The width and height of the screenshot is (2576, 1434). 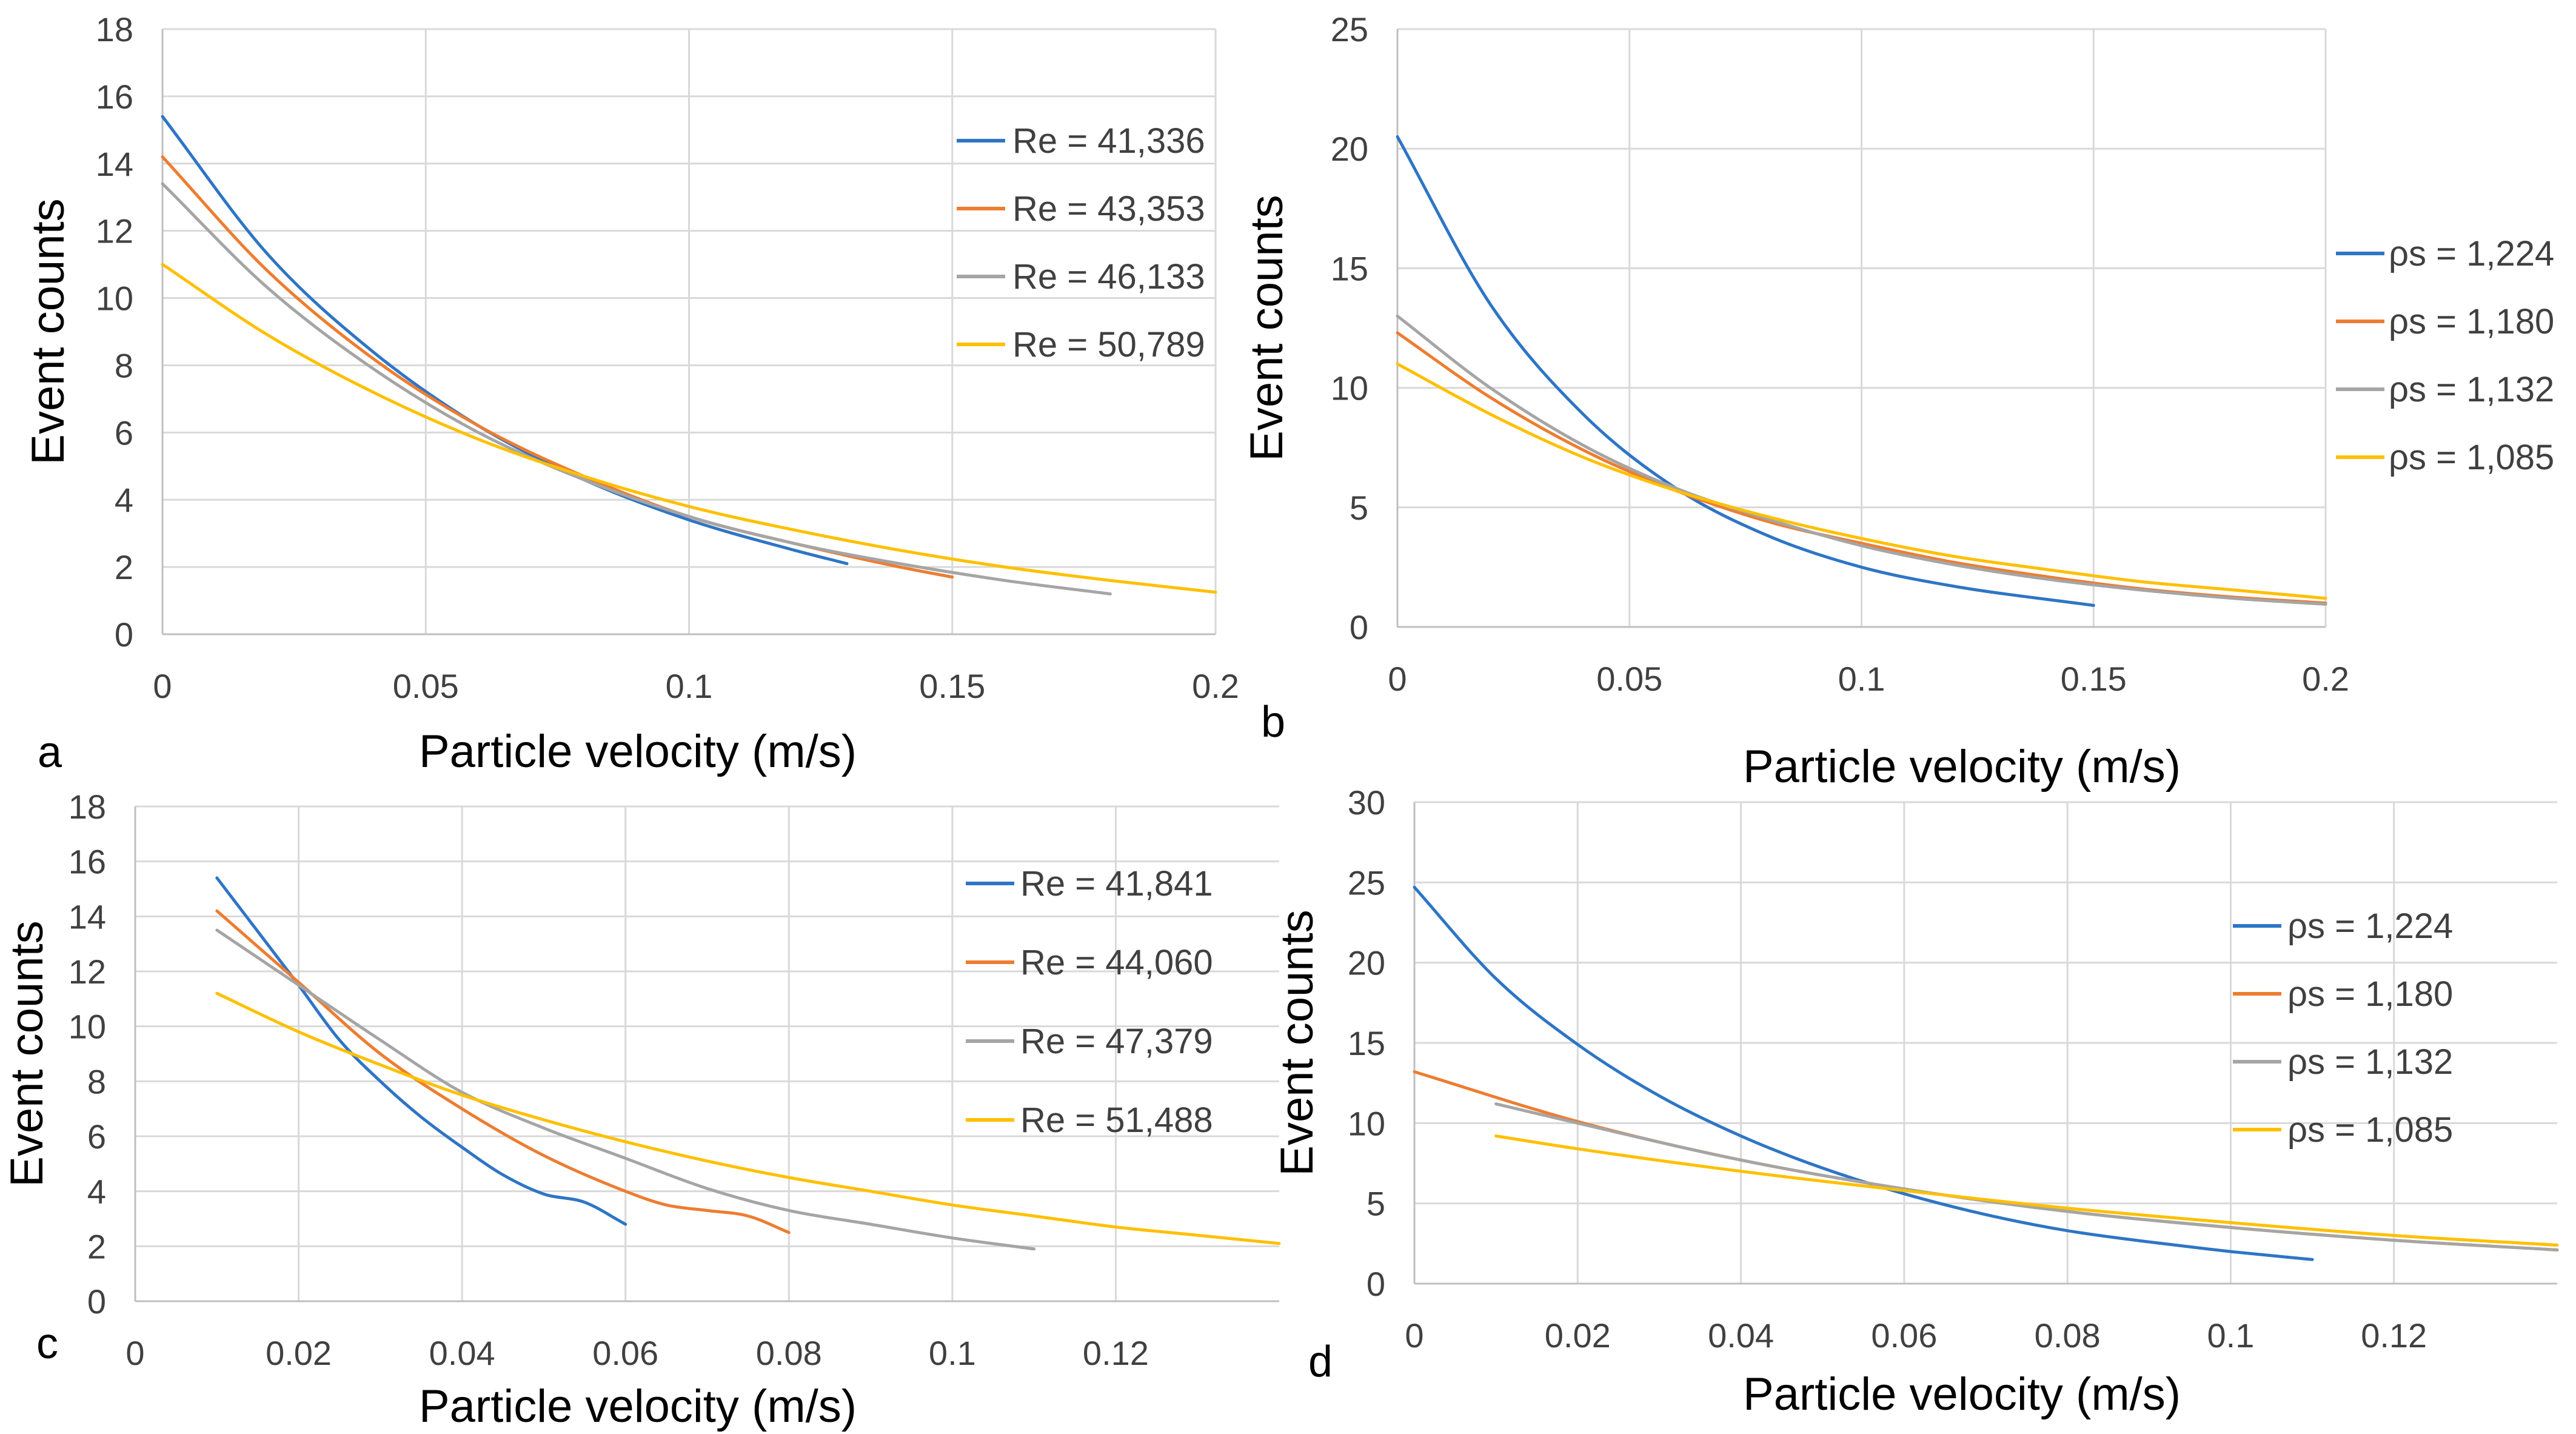 What do you see at coordinates (1108, 344) in the screenshot?
I see `legend-label: Re = 50,789` at bounding box center [1108, 344].